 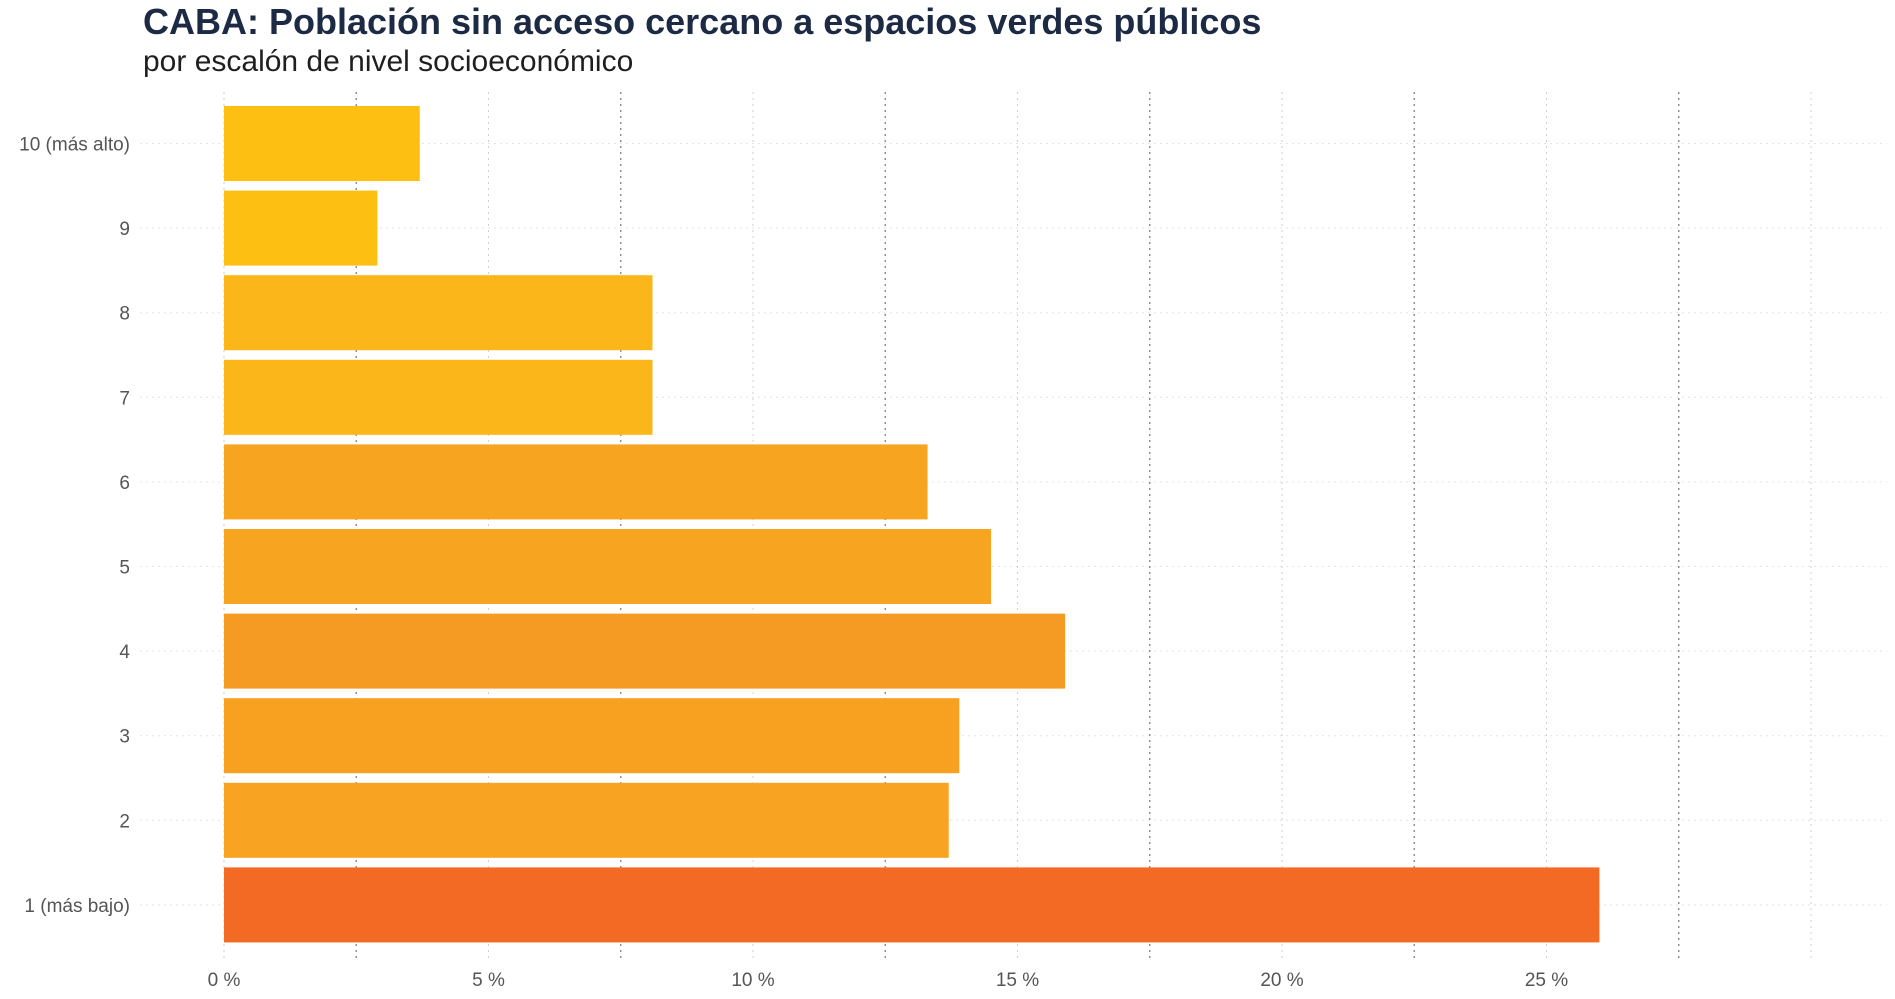 What do you see at coordinates (124, 314) in the screenshot?
I see `category-label: 8` at bounding box center [124, 314].